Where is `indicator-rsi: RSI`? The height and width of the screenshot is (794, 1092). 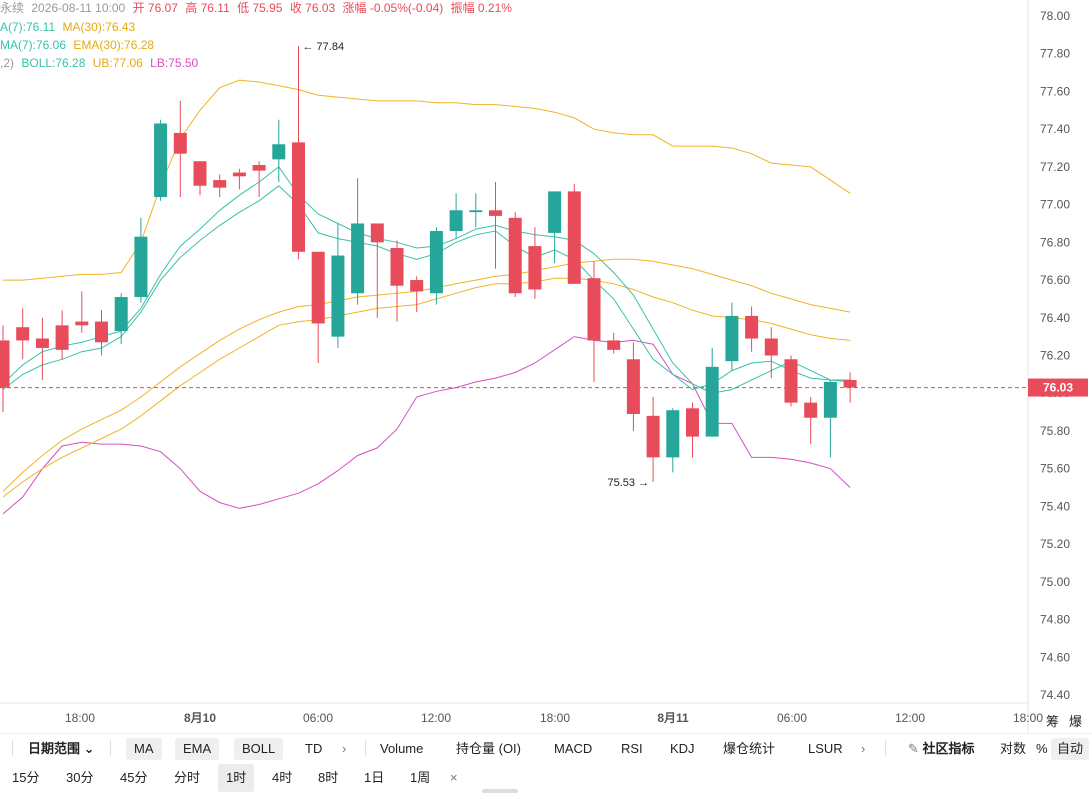
indicator-rsi: RSI is located at coordinates (632, 748).